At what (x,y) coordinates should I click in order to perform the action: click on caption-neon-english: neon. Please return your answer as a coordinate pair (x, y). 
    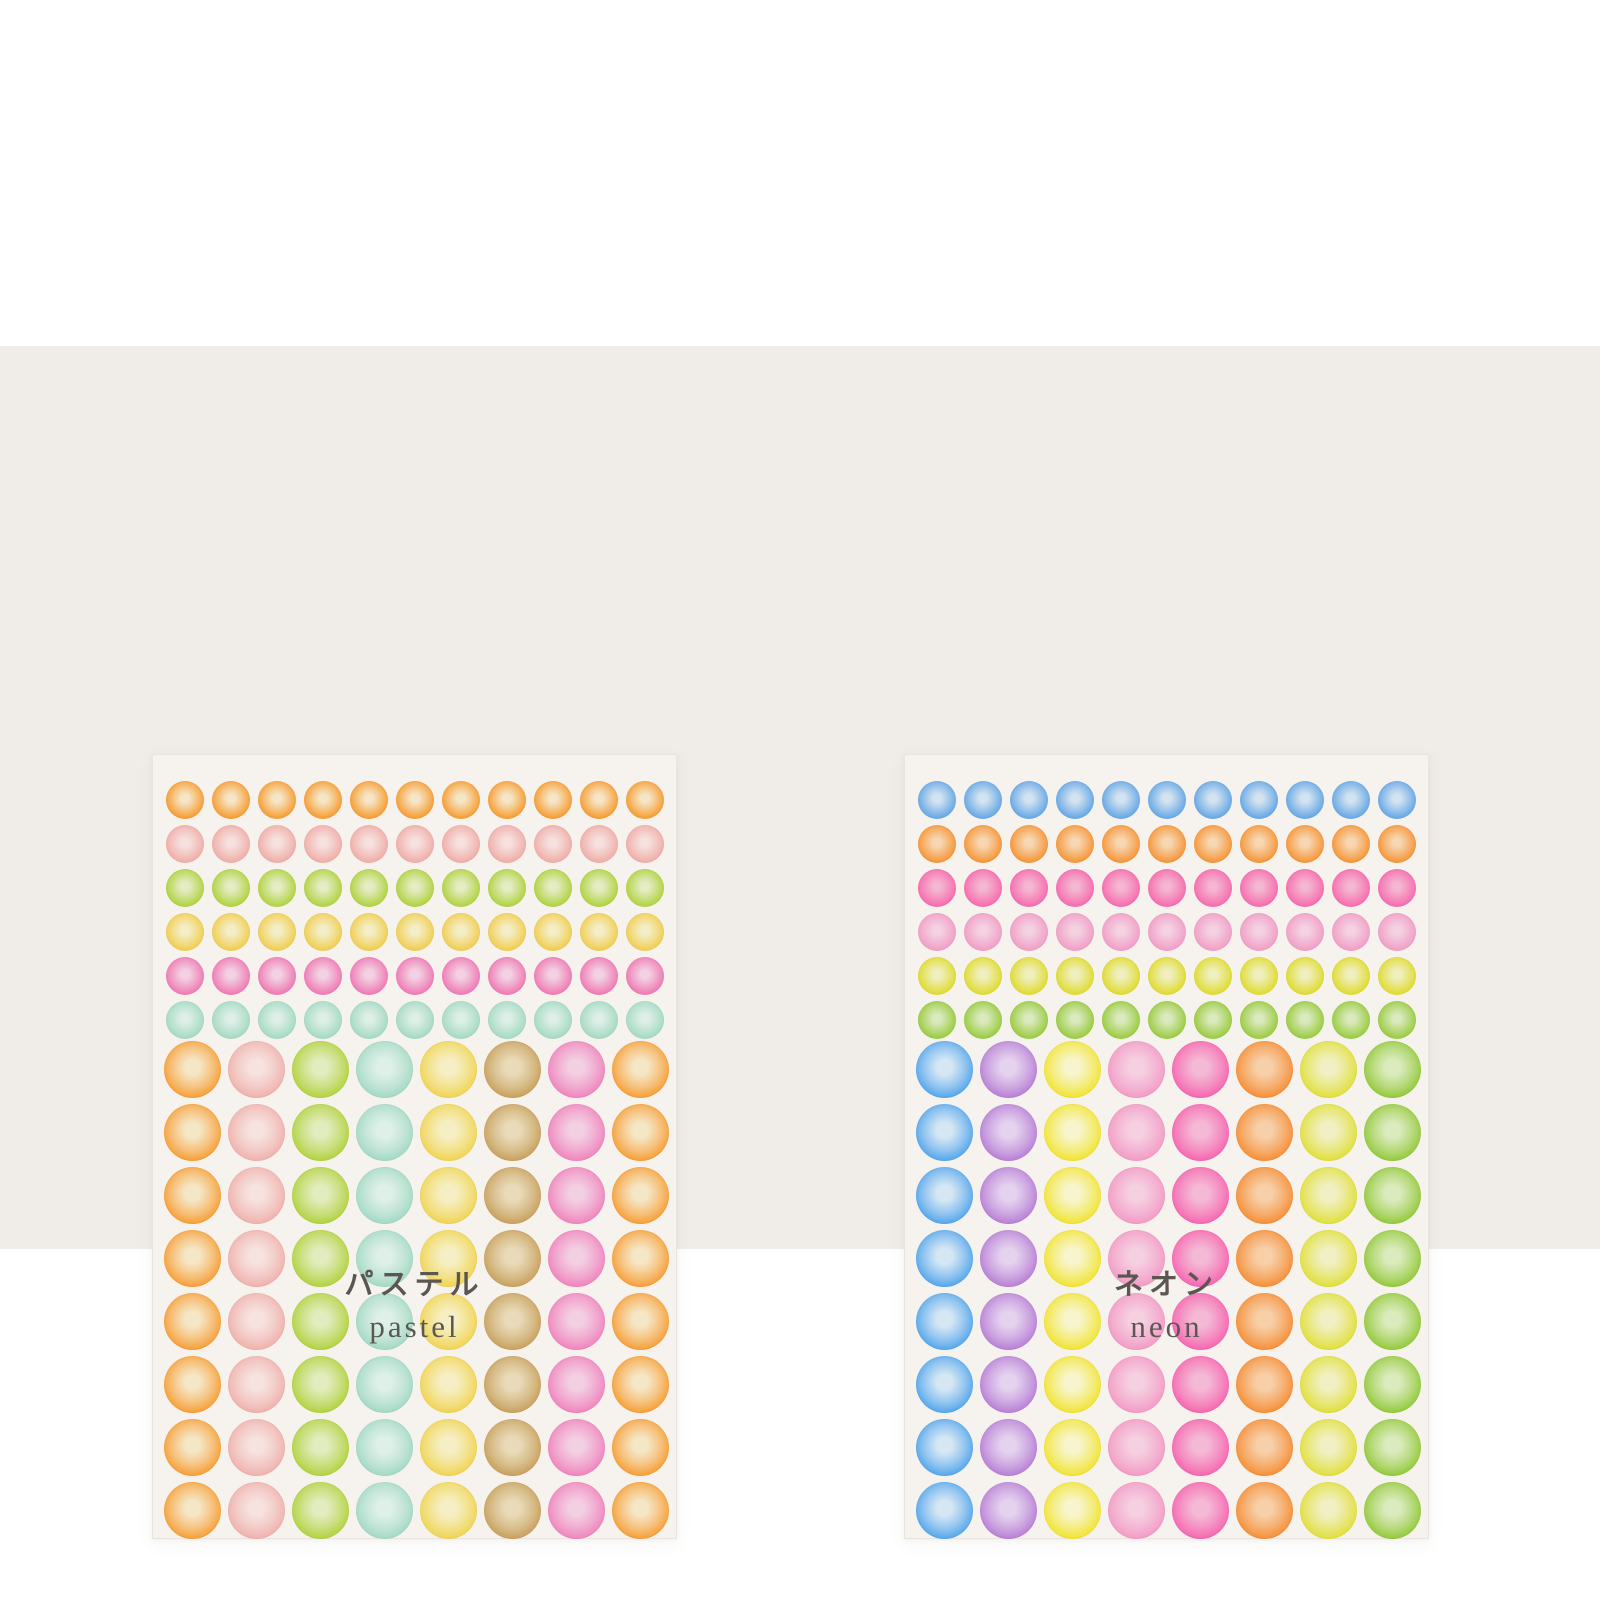
    Looking at the image, I should click on (1166, 1326).